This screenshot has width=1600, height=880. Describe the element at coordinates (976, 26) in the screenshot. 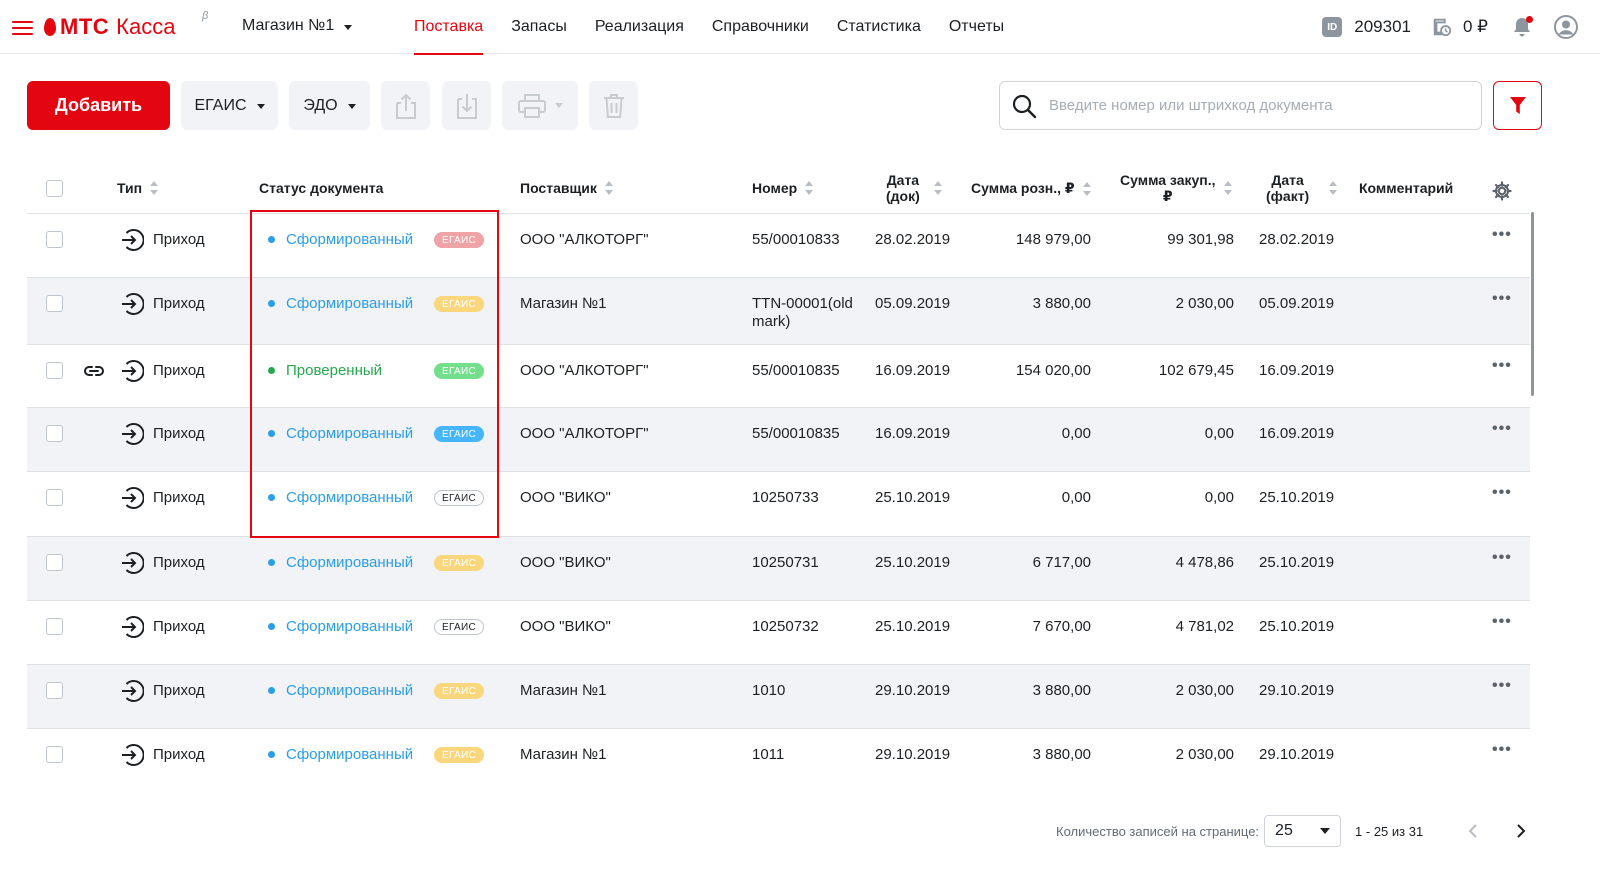

I see `nav-item-reports: Отчеты` at that location.